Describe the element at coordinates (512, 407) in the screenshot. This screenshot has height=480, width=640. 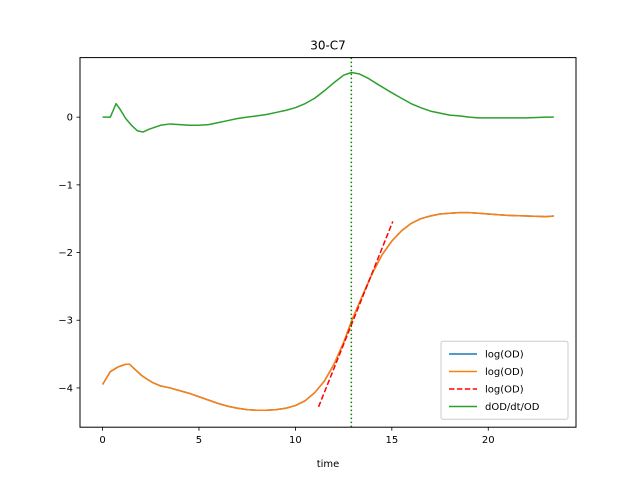
I see `legend-entry: dOD/dt/OD` at that location.